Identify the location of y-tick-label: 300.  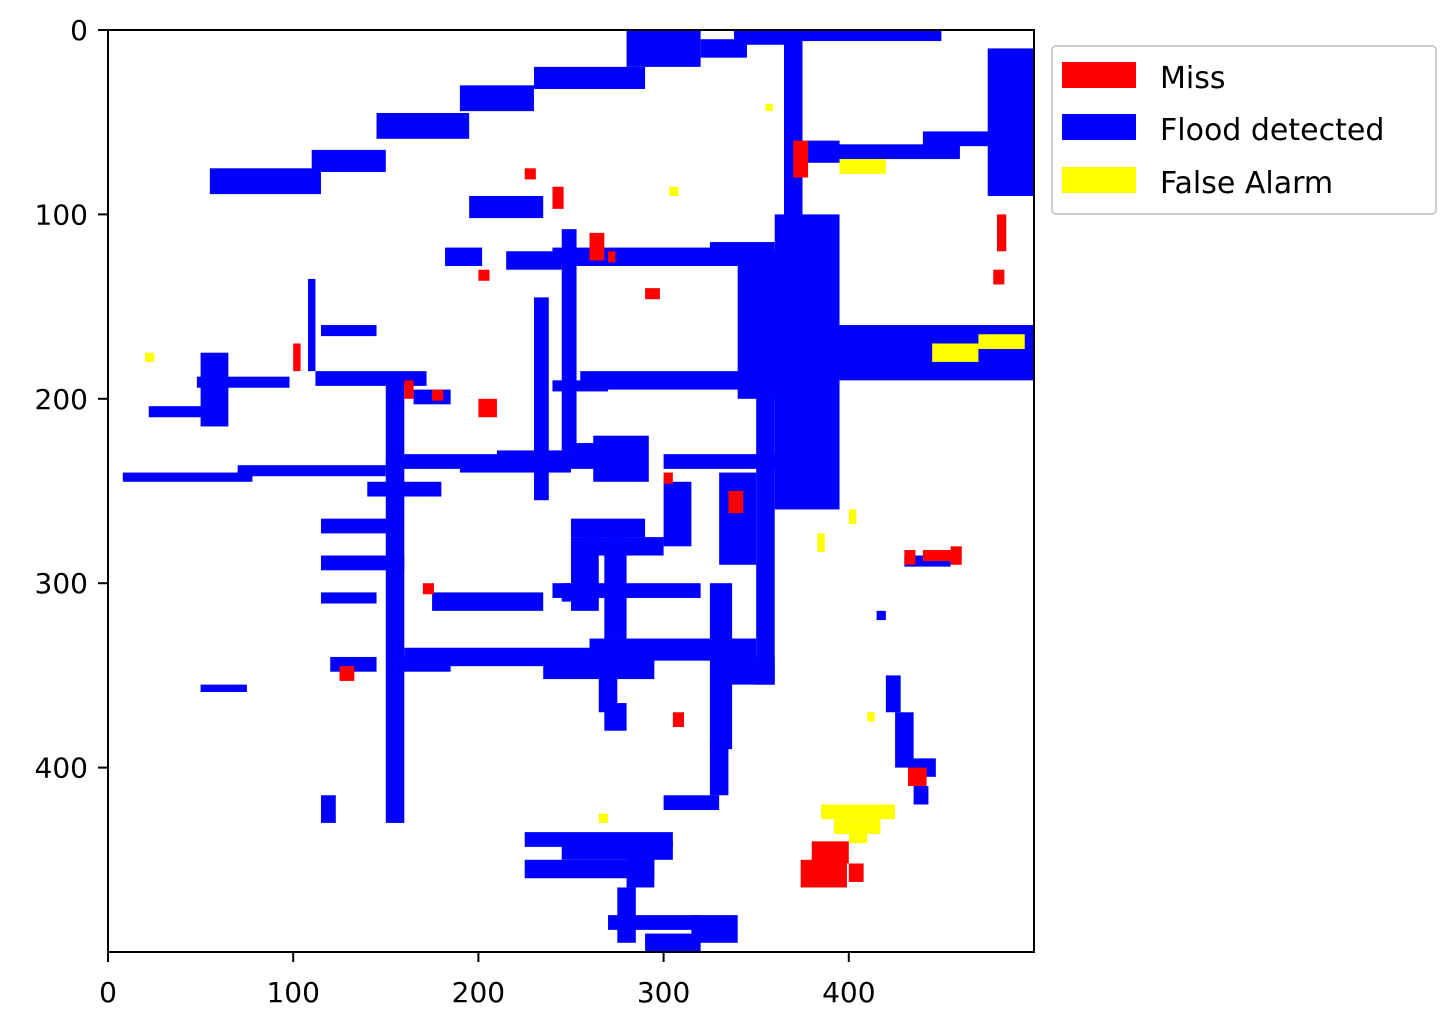
(61, 583).